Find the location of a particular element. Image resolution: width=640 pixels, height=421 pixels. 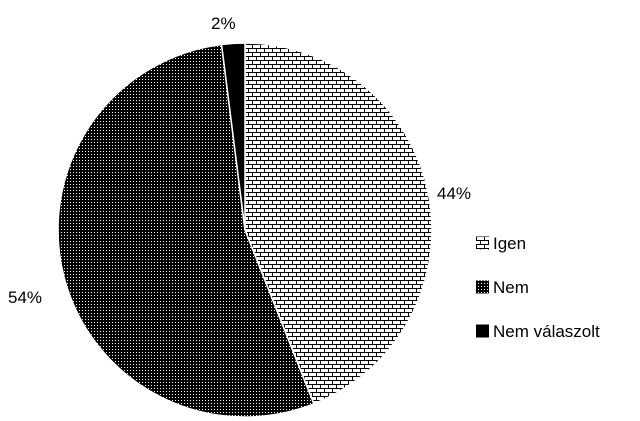

data-label-nem-valaszolt: 2% is located at coordinates (223, 23).